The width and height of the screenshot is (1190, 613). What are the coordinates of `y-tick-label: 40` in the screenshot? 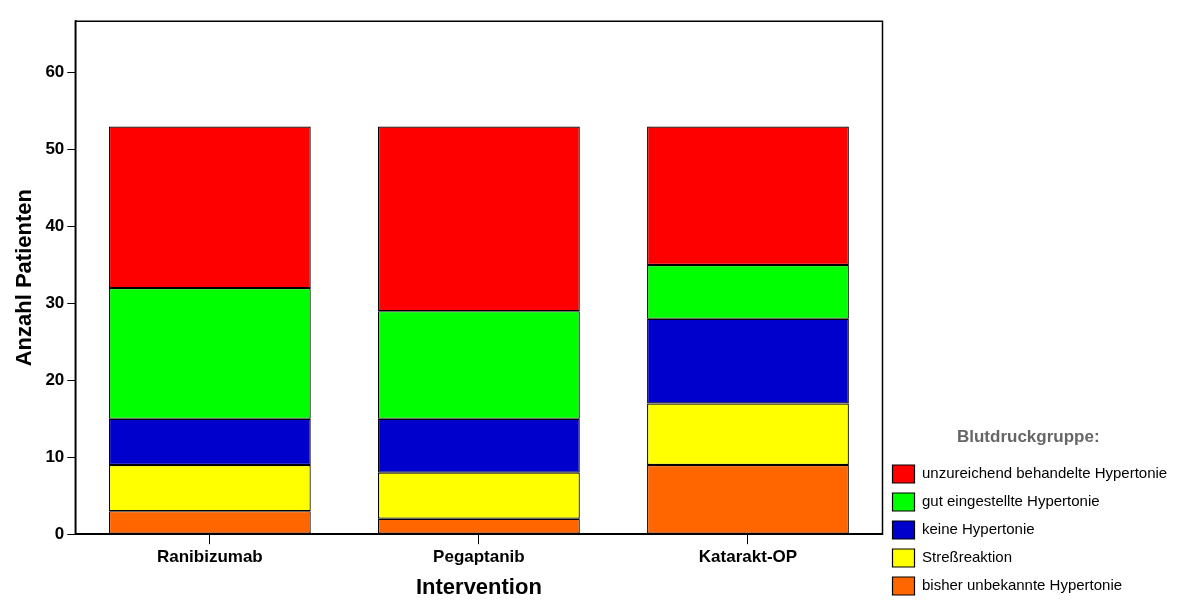 It's located at (55, 226).